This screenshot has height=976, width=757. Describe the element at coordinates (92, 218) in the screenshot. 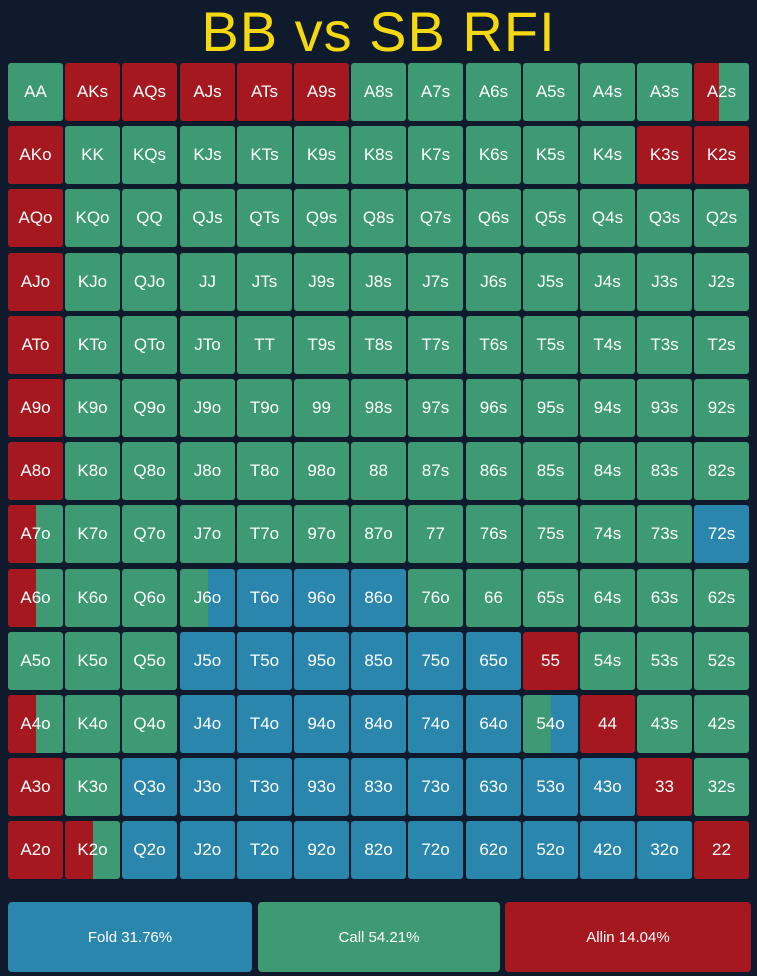

I see `hand-cell-KQo: KQo` at that location.